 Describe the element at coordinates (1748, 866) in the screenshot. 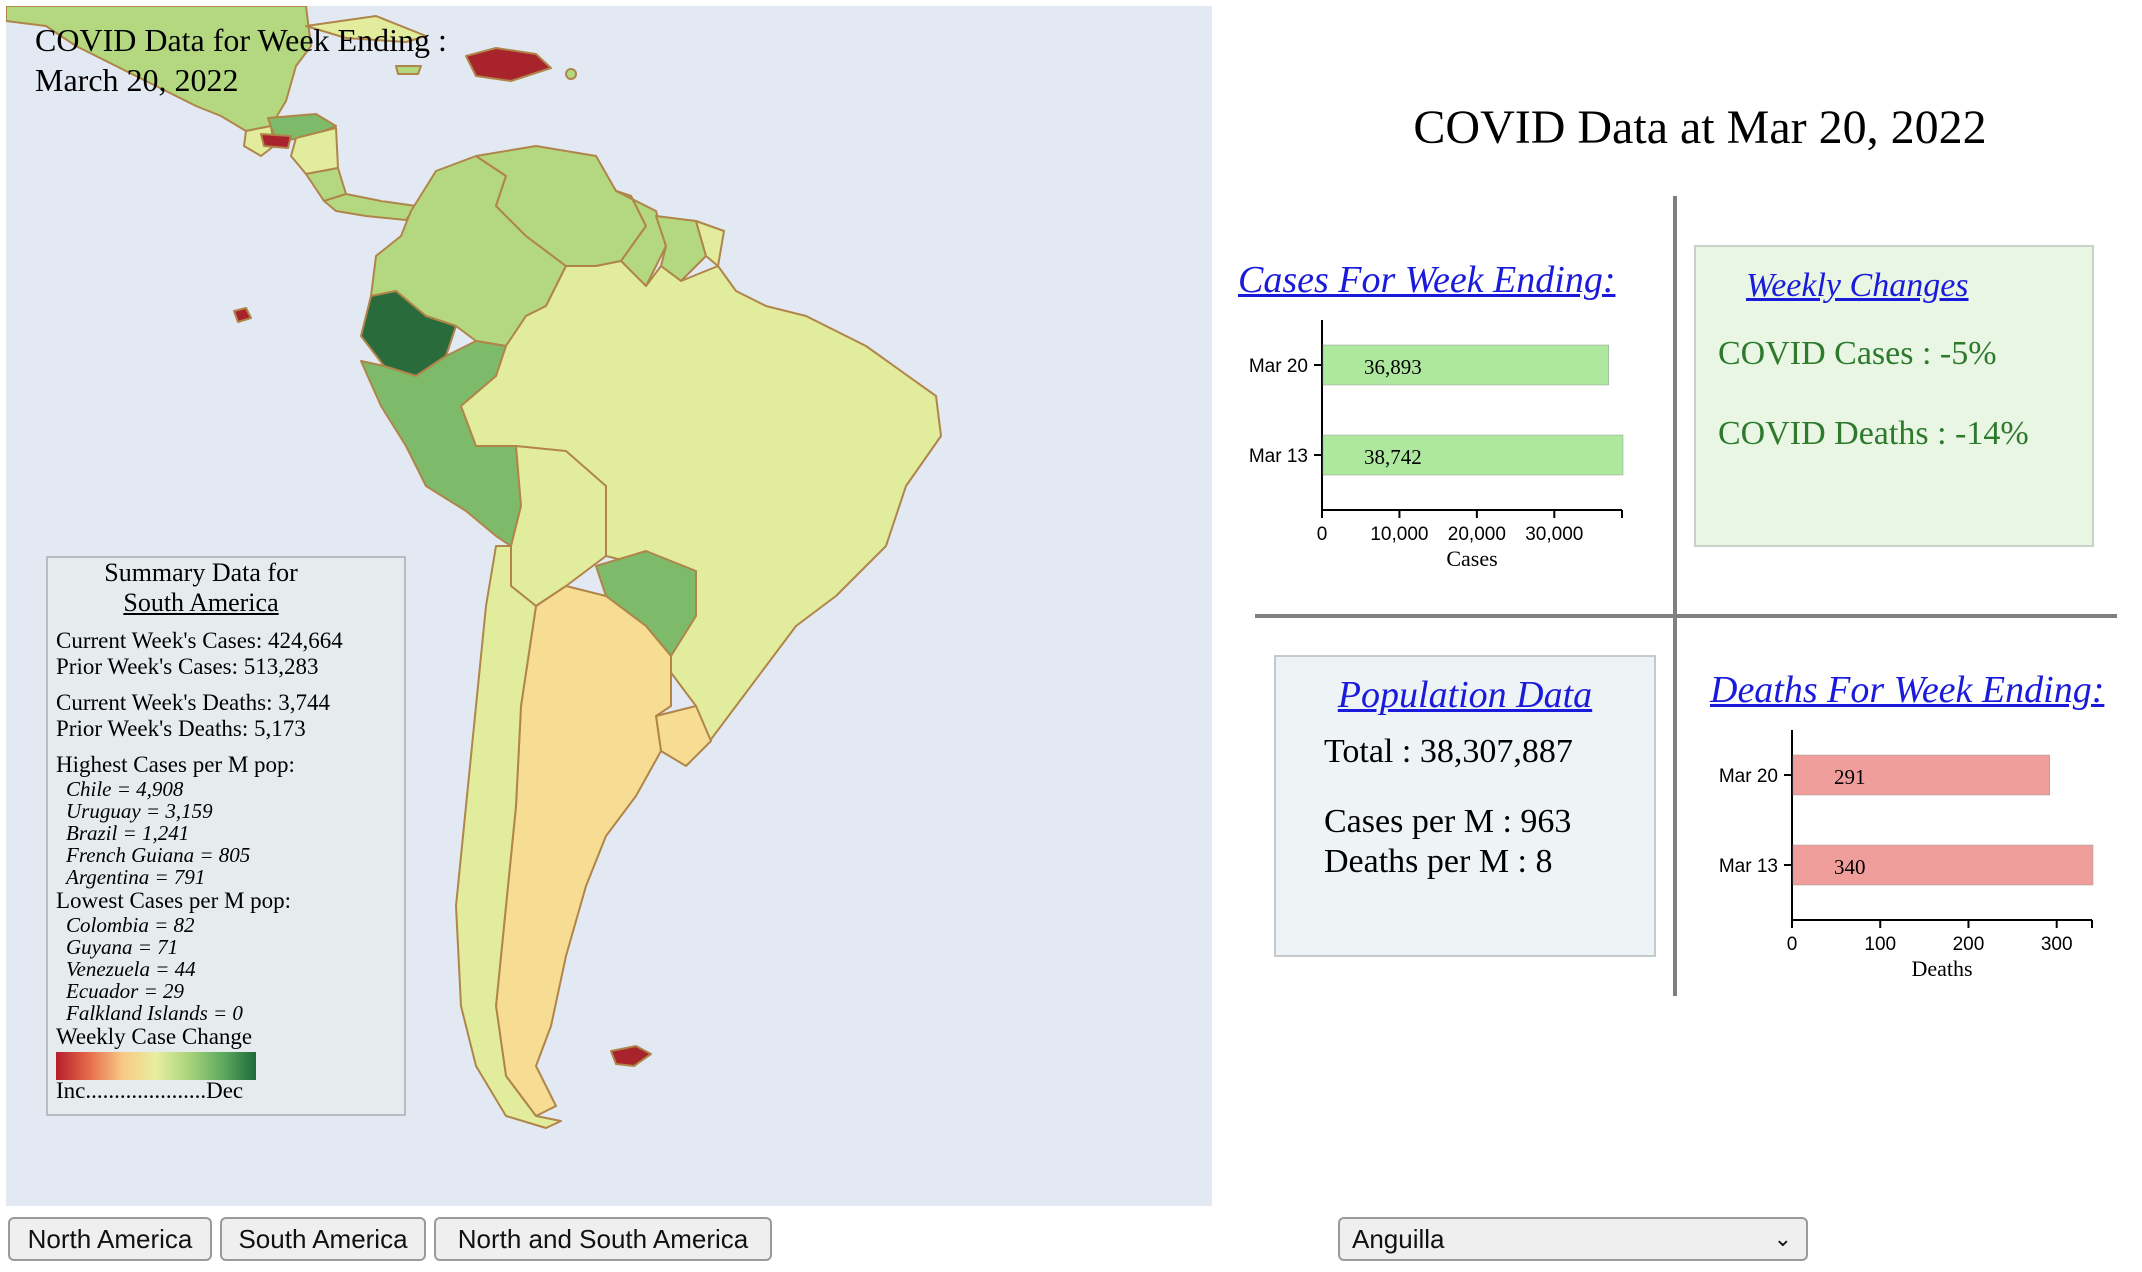

I see `deaths-category-label: Mar 13` at that location.